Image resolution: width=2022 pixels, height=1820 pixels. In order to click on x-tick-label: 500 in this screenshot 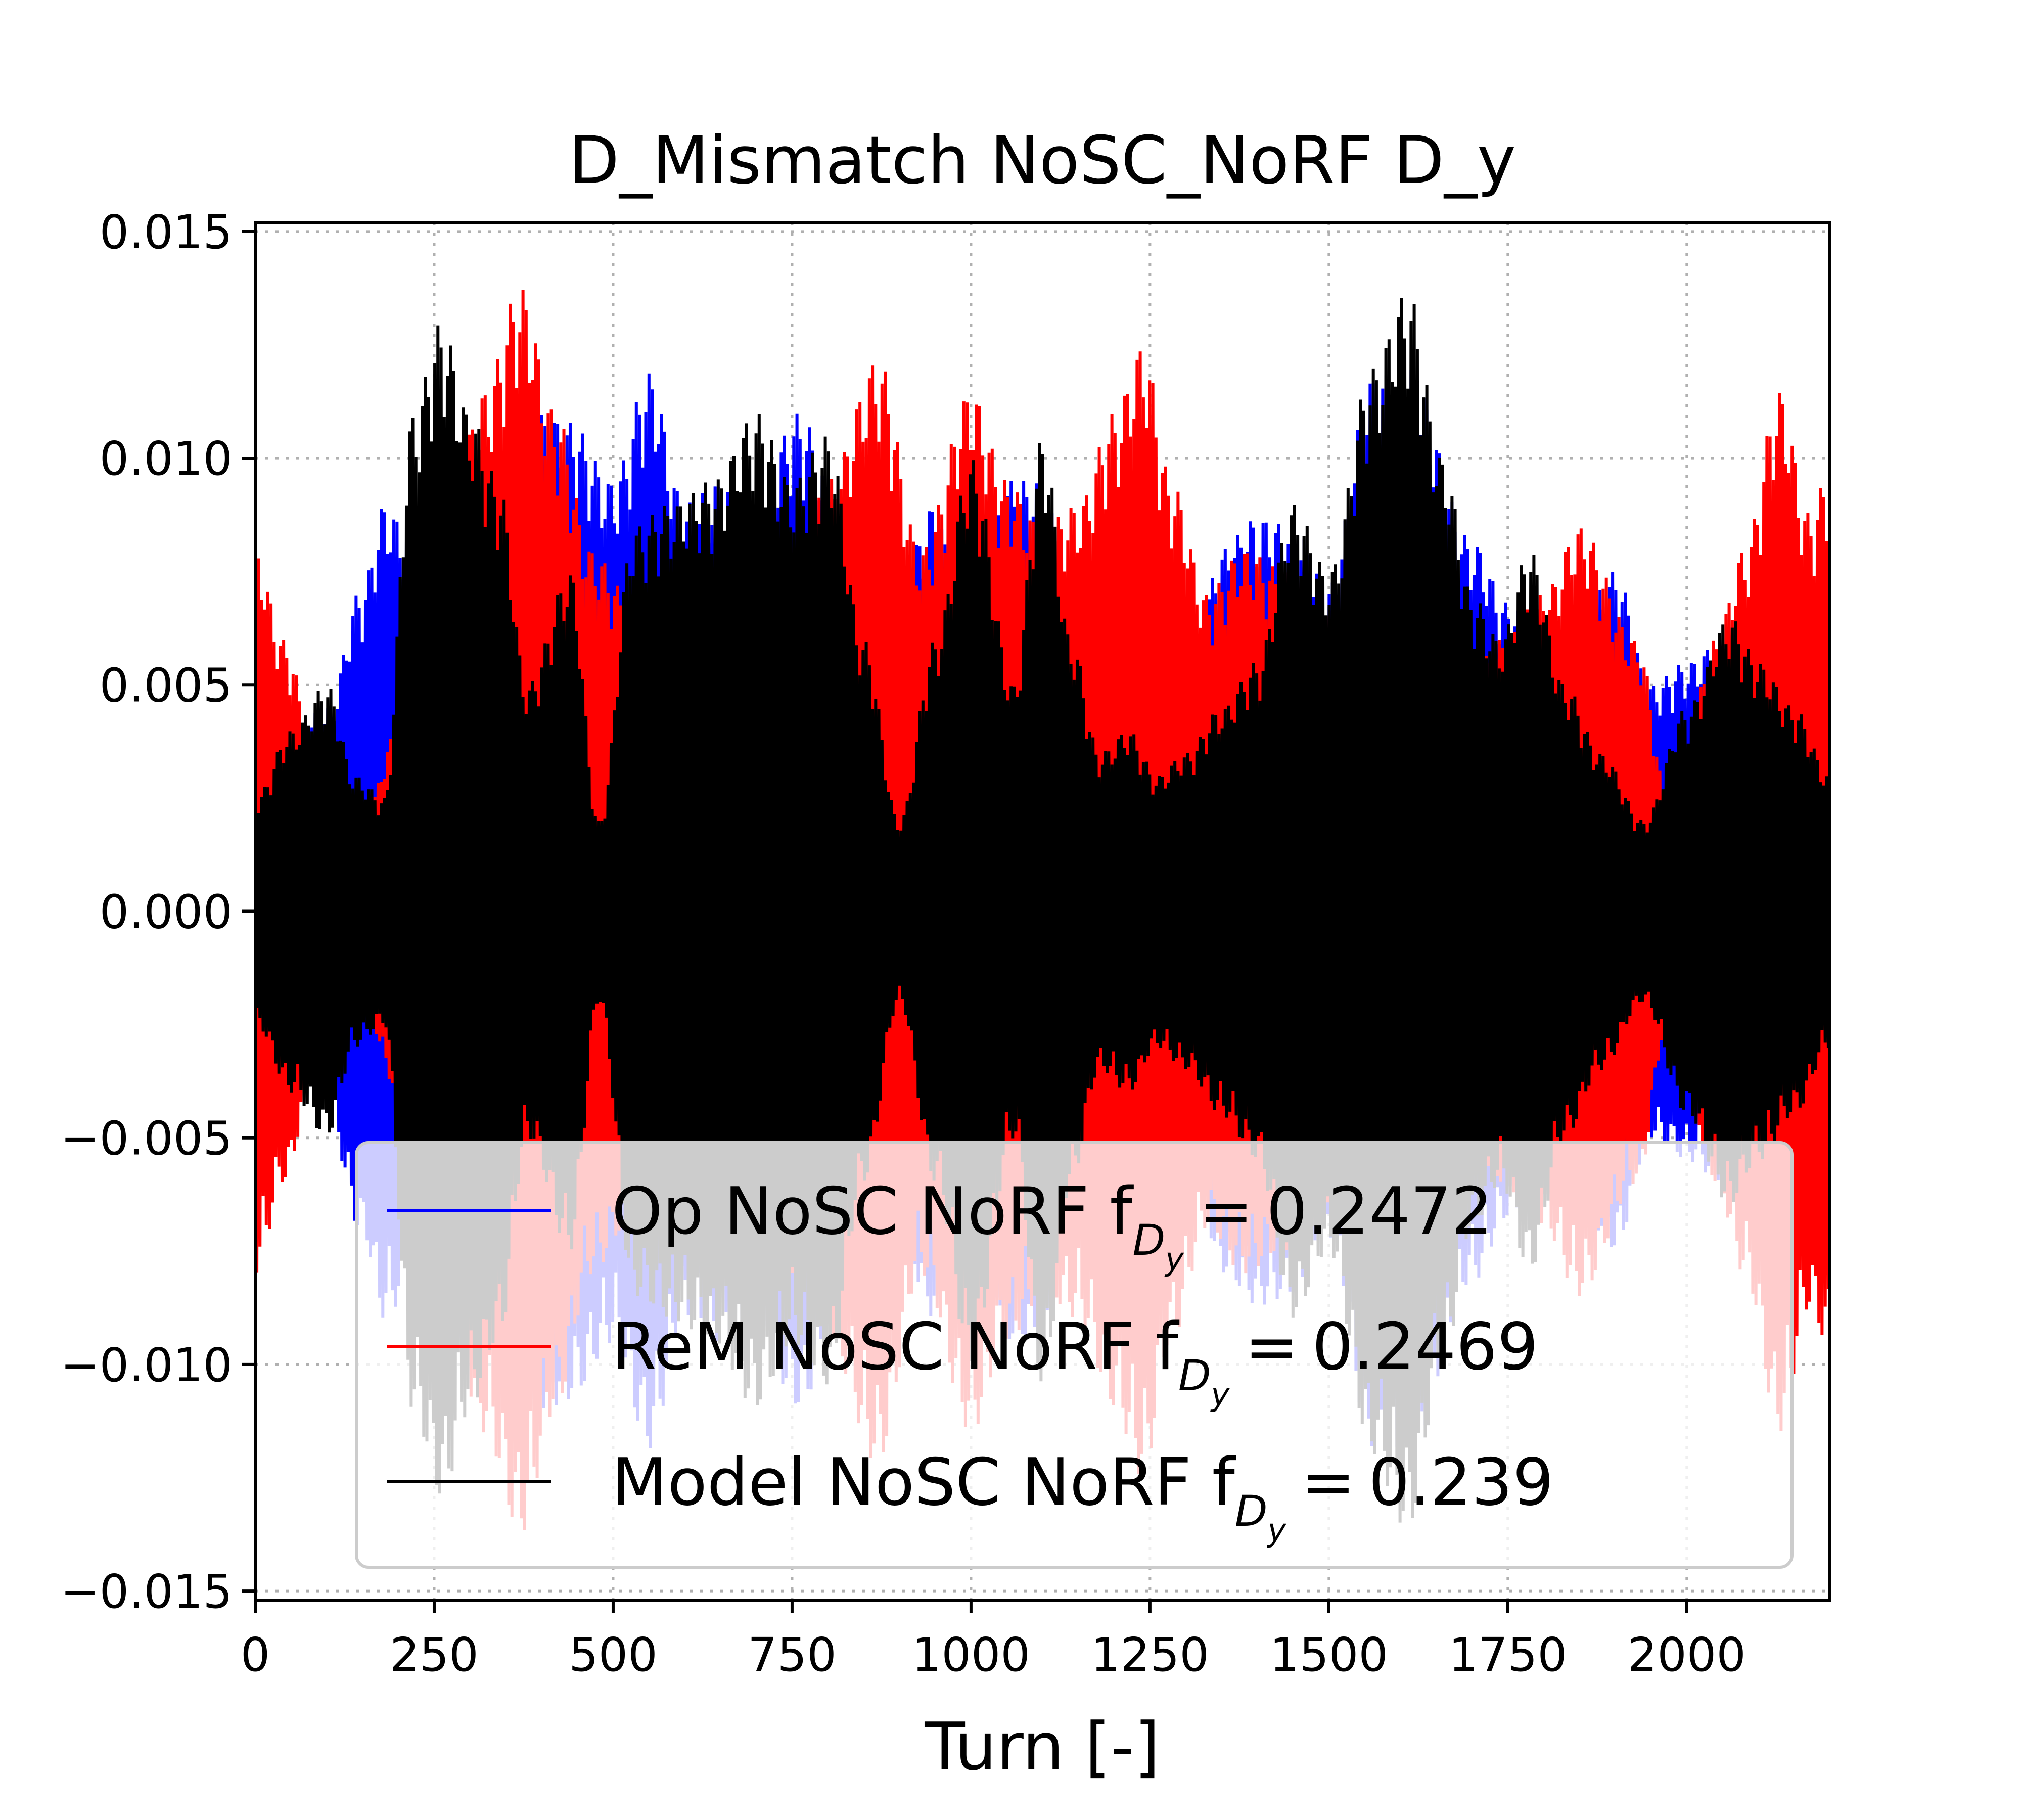, I will do `click(613, 1655)`.